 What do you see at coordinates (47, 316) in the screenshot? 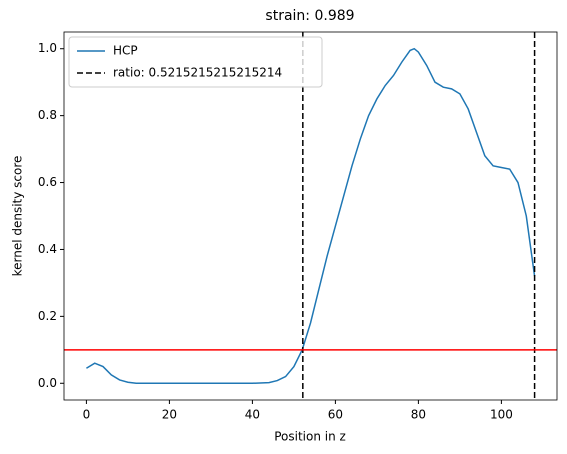
I see `y-tick-label: 0.2` at bounding box center [47, 316].